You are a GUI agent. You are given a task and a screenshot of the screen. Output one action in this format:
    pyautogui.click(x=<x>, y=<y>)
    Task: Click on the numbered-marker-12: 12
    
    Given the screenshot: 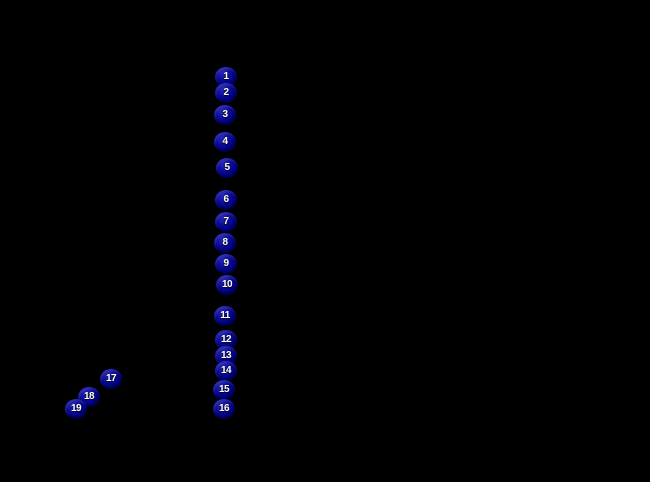 What is the action you would take?
    pyautogui.click(x=226, y=340)
    